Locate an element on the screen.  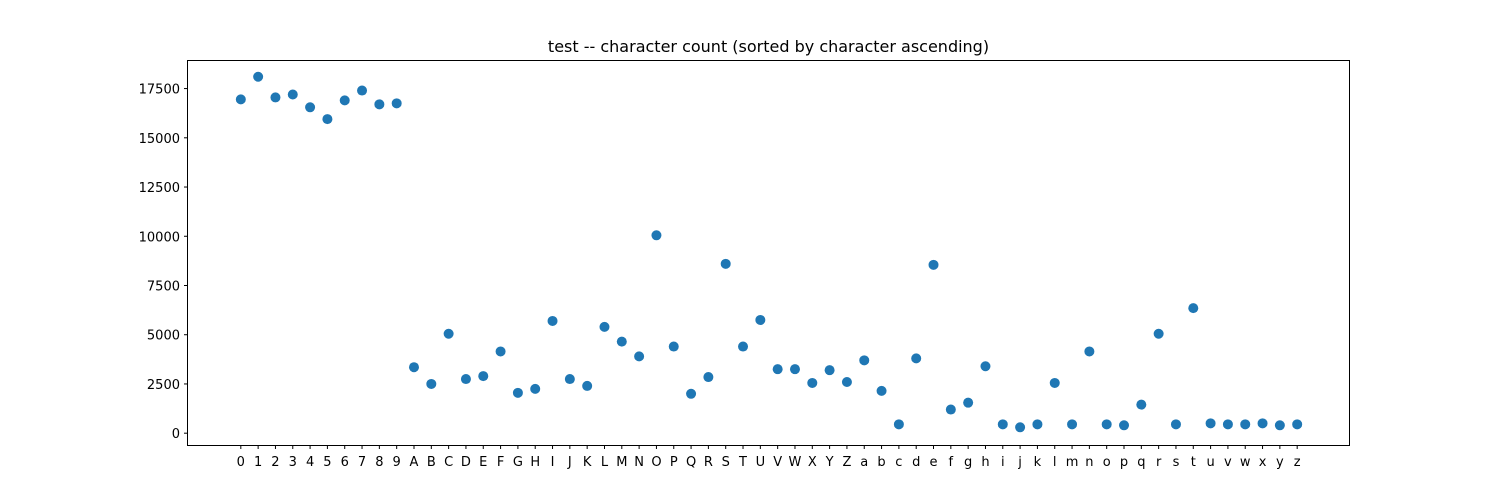
x-tick-label: F is located at coordinates (500, 462).